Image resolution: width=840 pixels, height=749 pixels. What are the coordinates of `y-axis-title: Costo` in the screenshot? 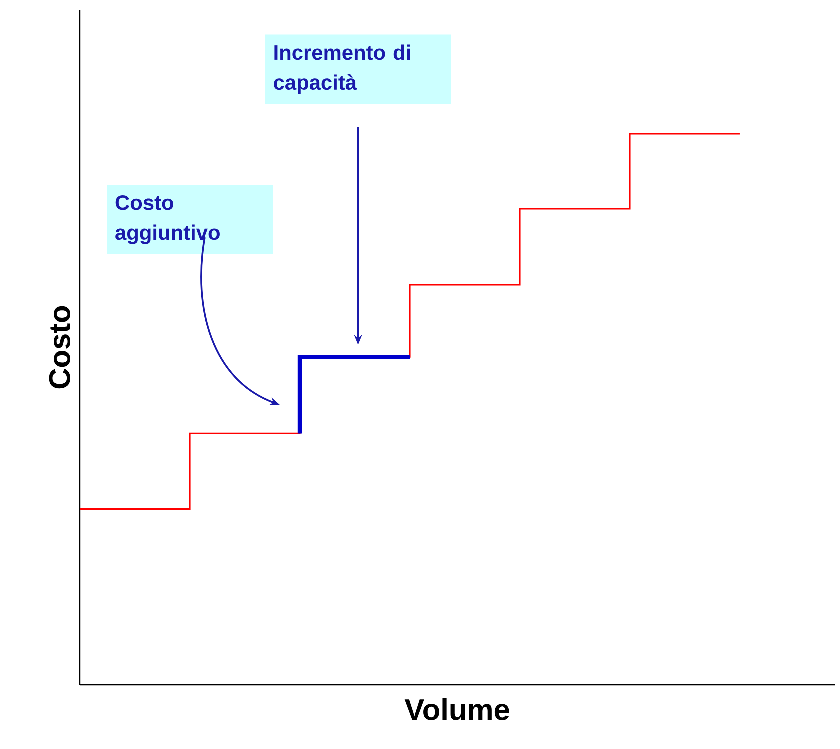 It's located at (59, 347).